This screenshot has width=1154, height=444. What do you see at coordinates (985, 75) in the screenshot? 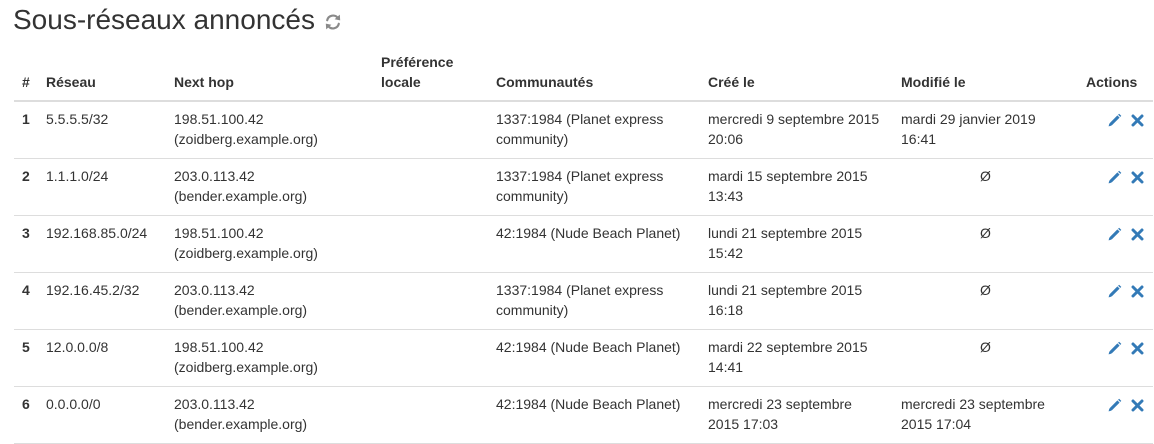
I see `col-header-modifie: Modifié le` at bounding box center [985, 75].